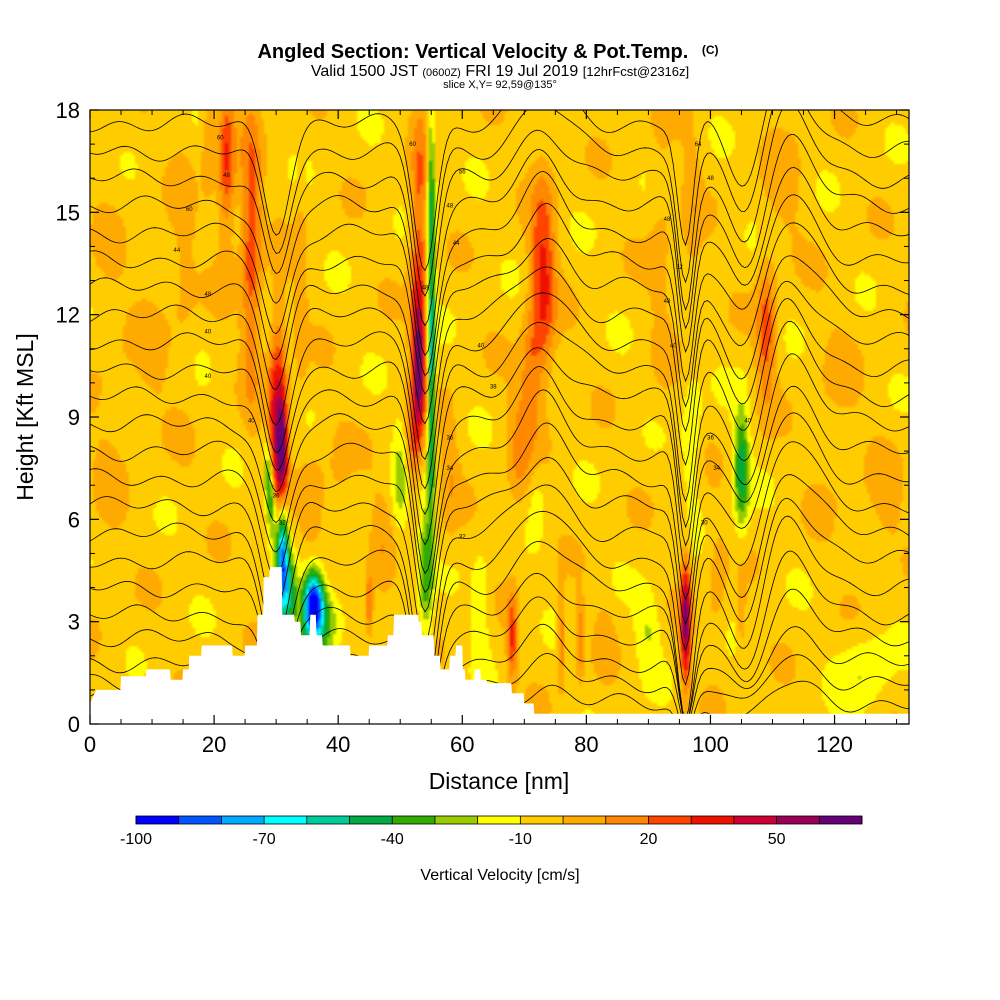 This screenshot has width=1000, height=1000. What do you see at coordinates (453, 839) in the screenshot?
I see `color-bar-labels: -100 -70 -40 -10 20 50` at bounding box center [453, 839].